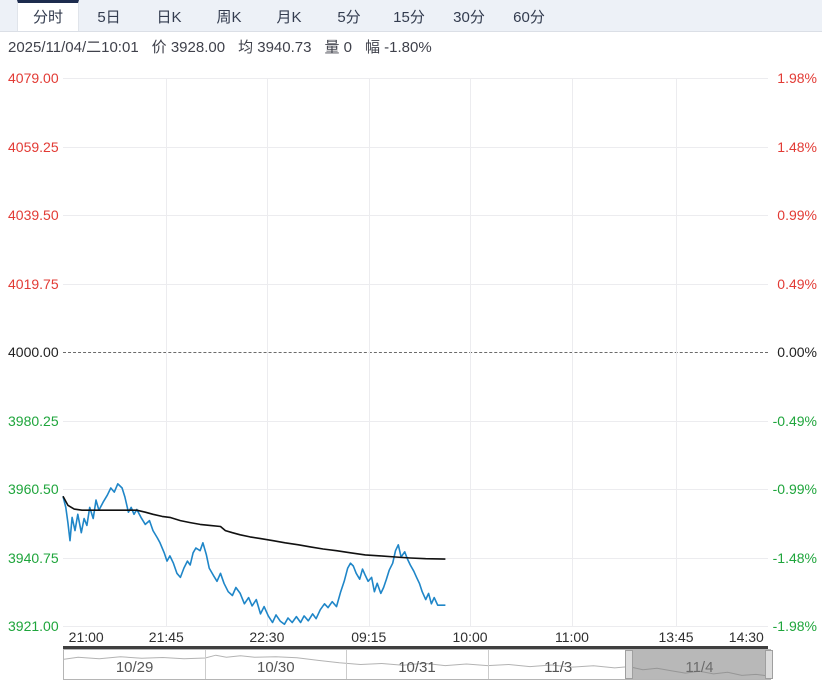 The height and width of the screenshot is (682, 822). I want to click on navigator-right-handle, so click(769, 664).